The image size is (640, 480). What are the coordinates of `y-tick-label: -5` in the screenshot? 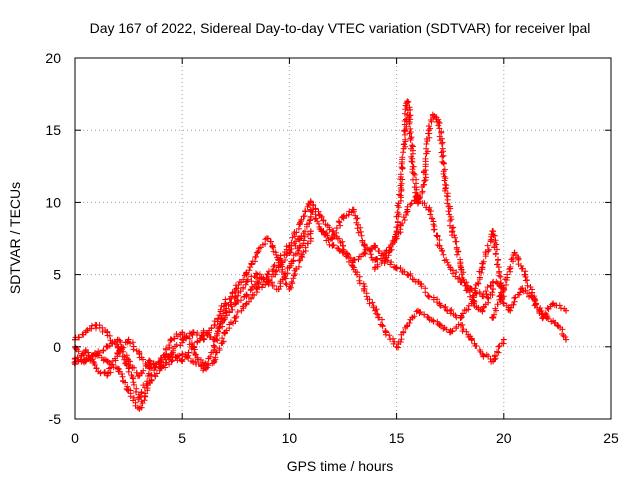 It's located at (55, 419).